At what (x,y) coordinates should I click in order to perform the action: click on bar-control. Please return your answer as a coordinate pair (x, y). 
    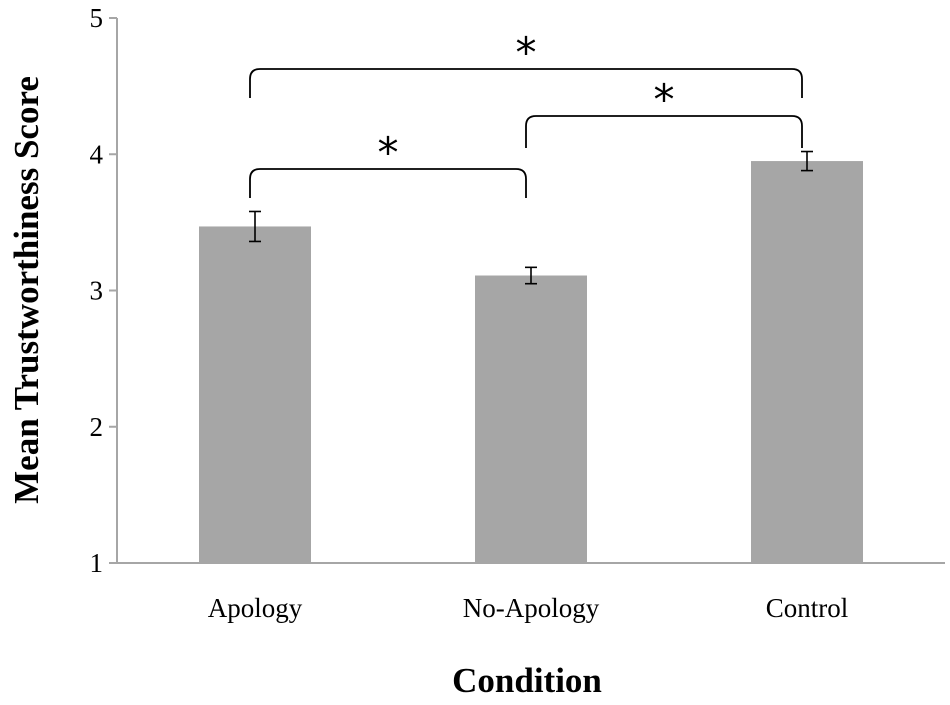
    Looking at the image, I should click on (807, 362).